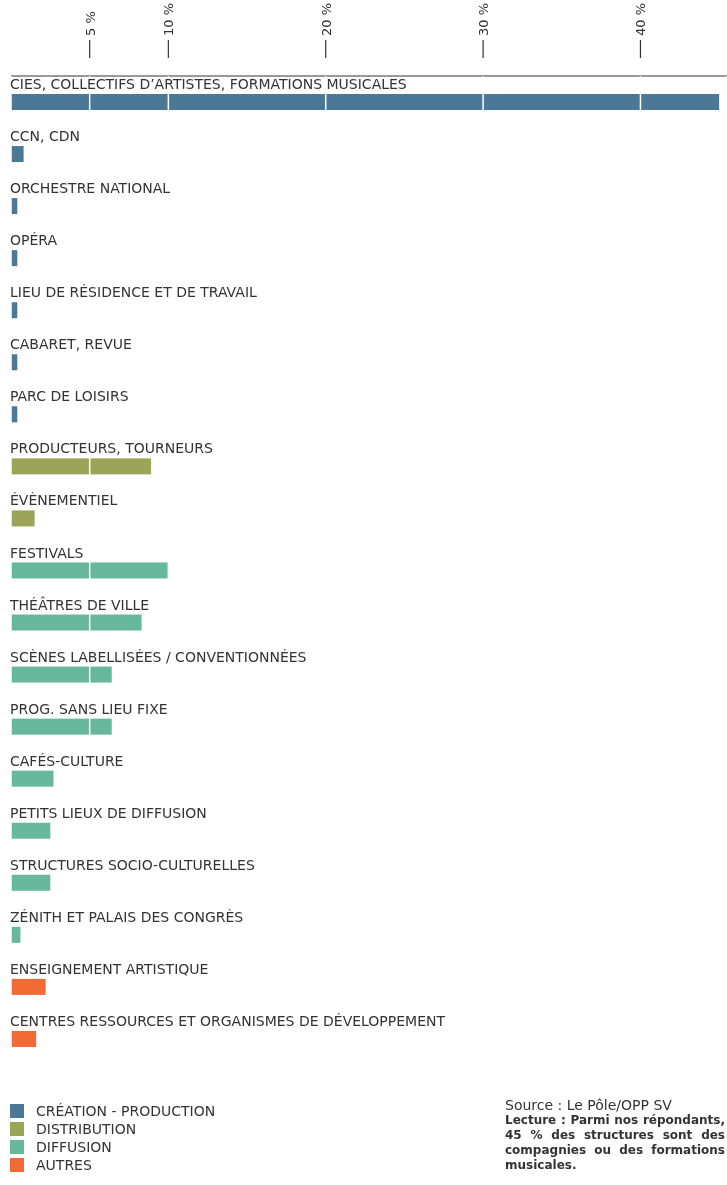 The height and width of the screenshot is (1185, 727). I want to click on y-tick-label: FESTIVALS, so click(47, 552).